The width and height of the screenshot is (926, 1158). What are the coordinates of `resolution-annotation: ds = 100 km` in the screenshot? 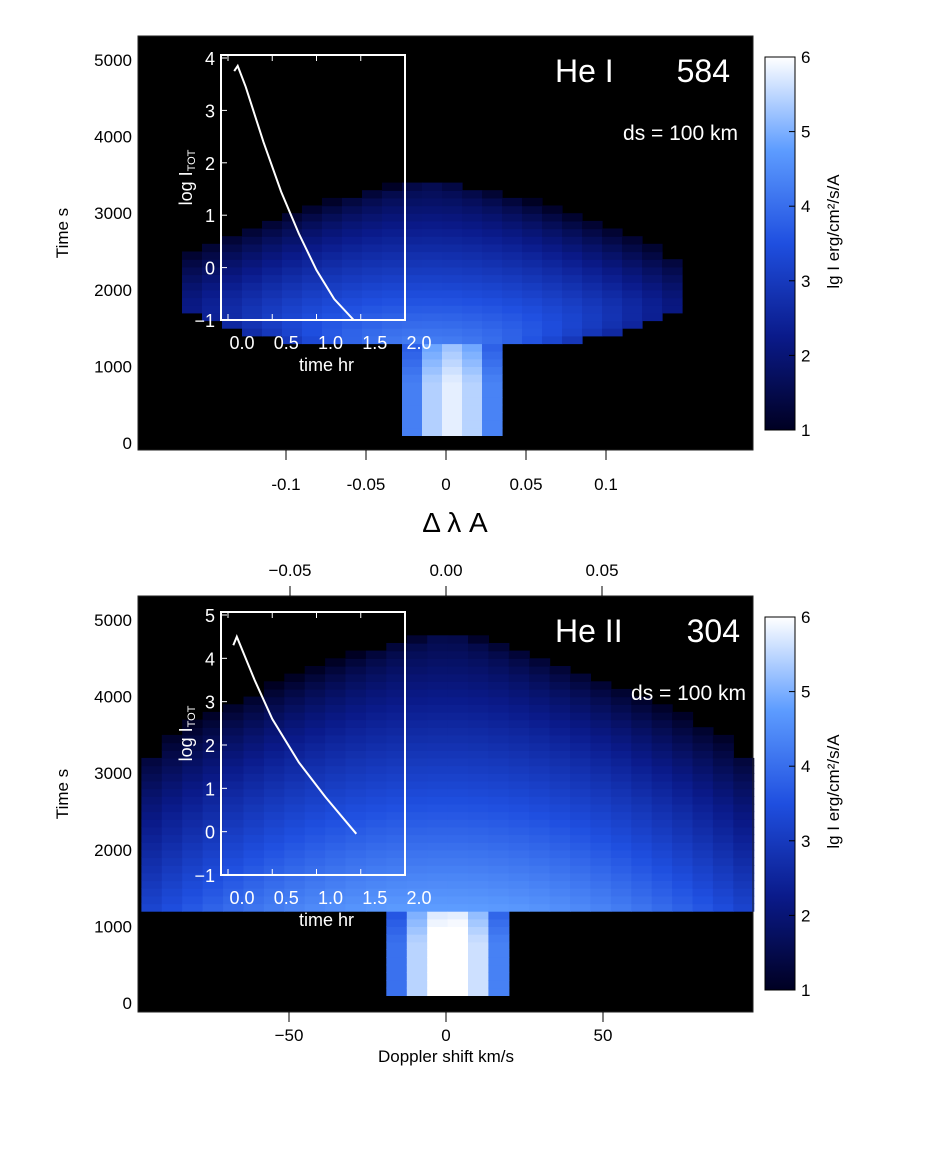 It's located at (688, 693).